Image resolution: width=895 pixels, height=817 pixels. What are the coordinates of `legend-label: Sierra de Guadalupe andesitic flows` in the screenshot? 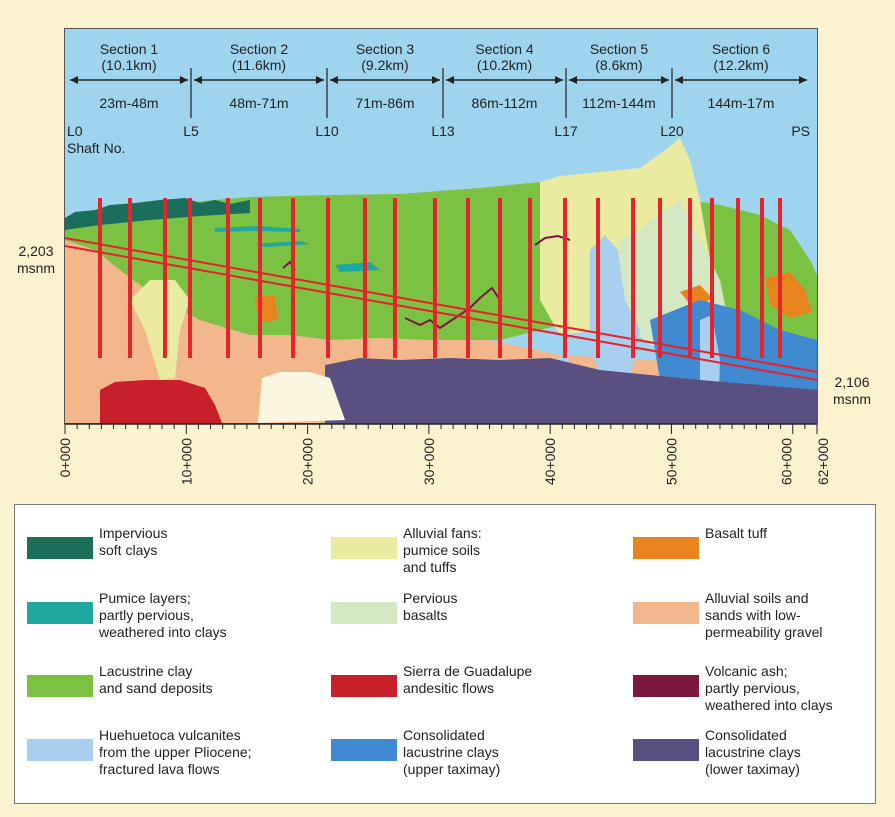 It's located at (468, 679).